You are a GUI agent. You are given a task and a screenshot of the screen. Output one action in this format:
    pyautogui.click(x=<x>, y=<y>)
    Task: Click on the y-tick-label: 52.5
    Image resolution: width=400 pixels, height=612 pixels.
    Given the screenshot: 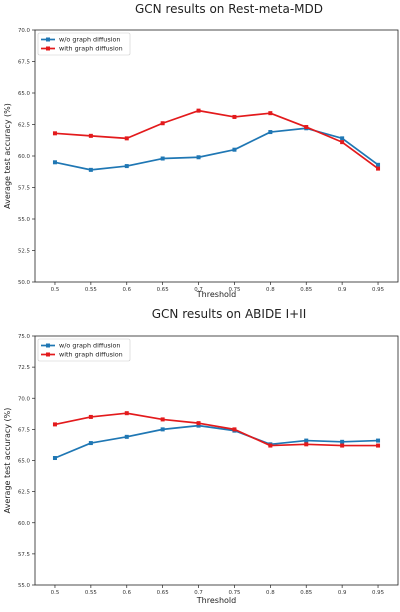 What is the action you would take?
    pyautogui.click(x=24, y=252)
    